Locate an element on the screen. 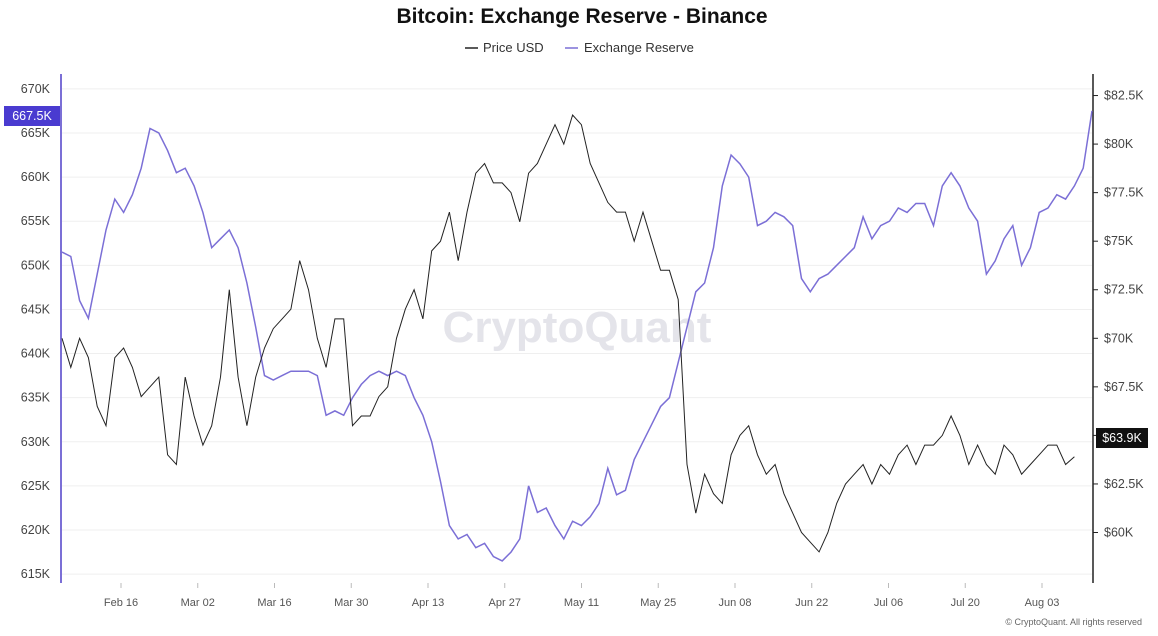  right-tick-label: $77.5K is located at coordinates (1124, 193).